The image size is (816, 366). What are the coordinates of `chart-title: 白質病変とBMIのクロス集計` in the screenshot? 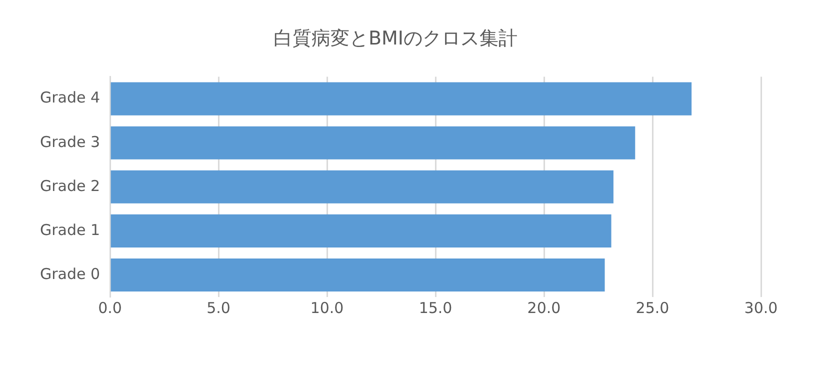 It's located at (395, 38).